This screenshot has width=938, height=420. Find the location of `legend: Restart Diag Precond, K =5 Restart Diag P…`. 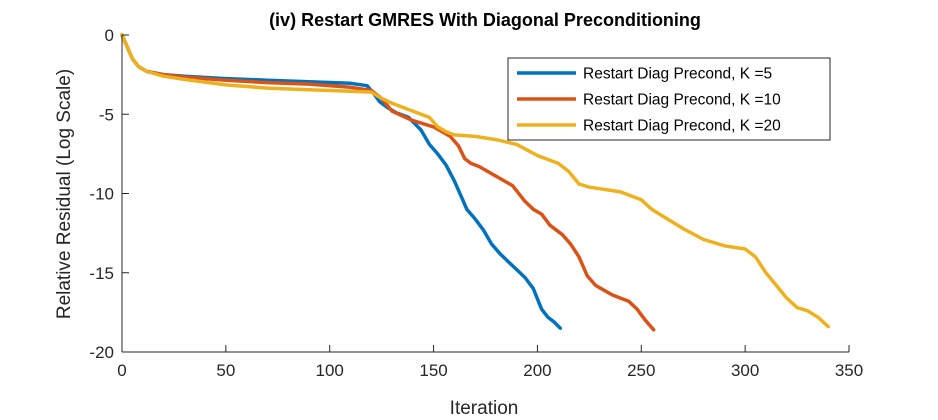

legend: Restart Diag Precond, K =5 Restart Diag P… is located at coordinates (669, 99).